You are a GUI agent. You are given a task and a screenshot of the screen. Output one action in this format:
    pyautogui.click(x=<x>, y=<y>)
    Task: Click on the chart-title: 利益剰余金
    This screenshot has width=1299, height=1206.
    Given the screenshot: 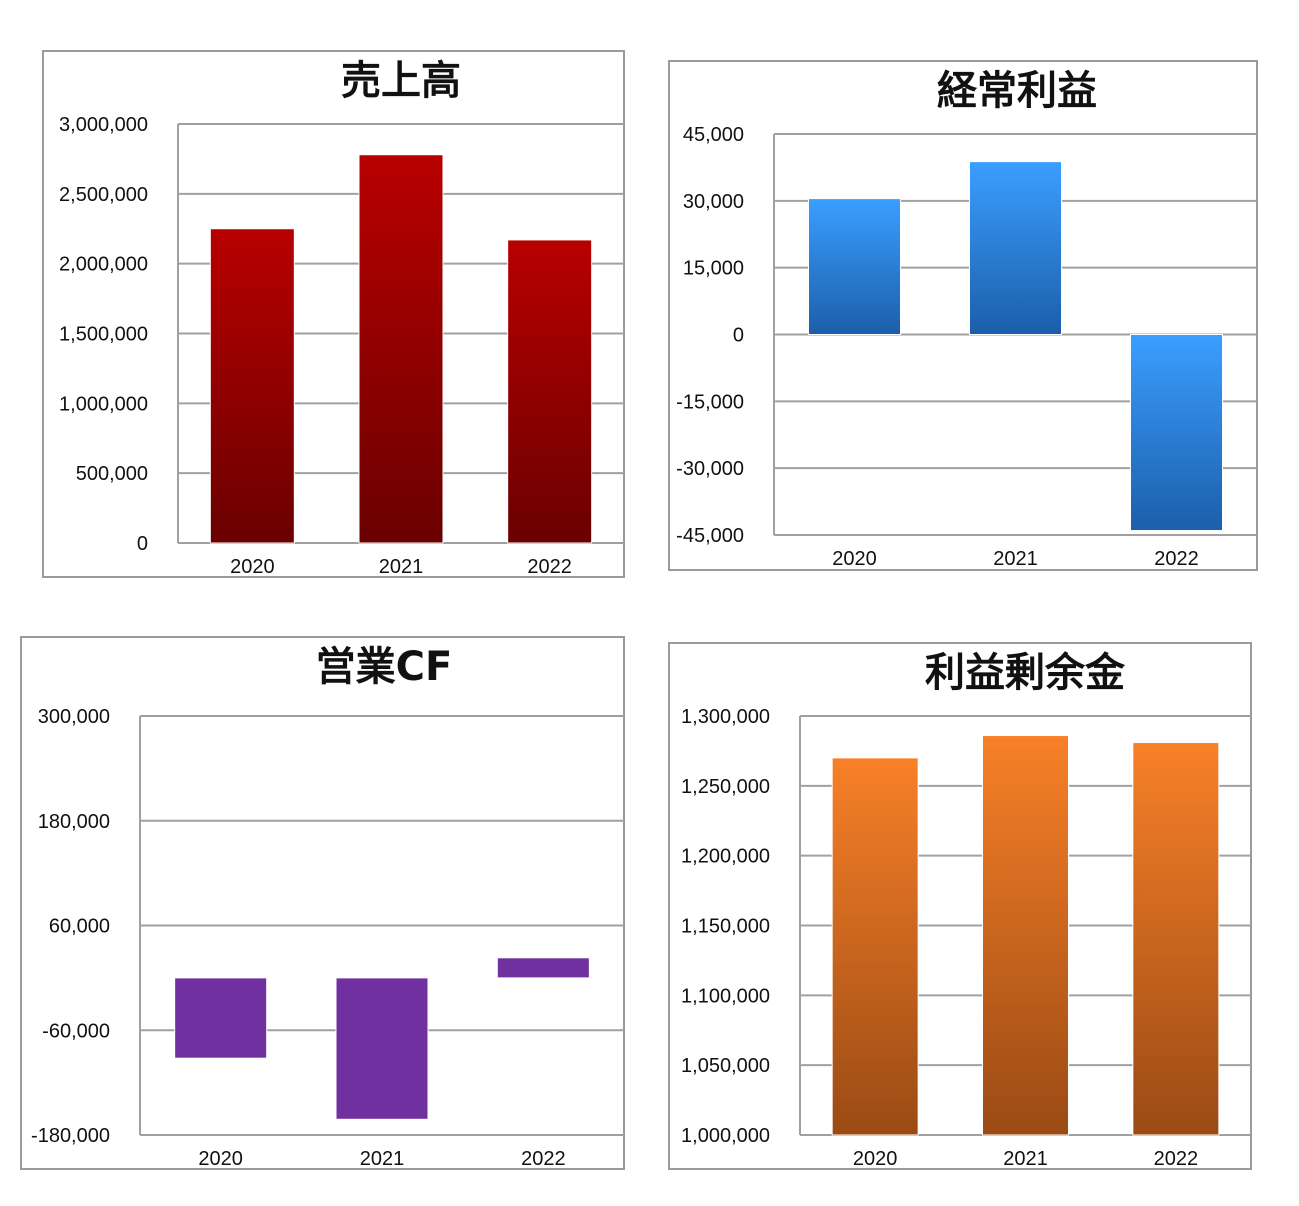 What is the action you would take?
    pyautogui.click(x=1025, y=673)
    